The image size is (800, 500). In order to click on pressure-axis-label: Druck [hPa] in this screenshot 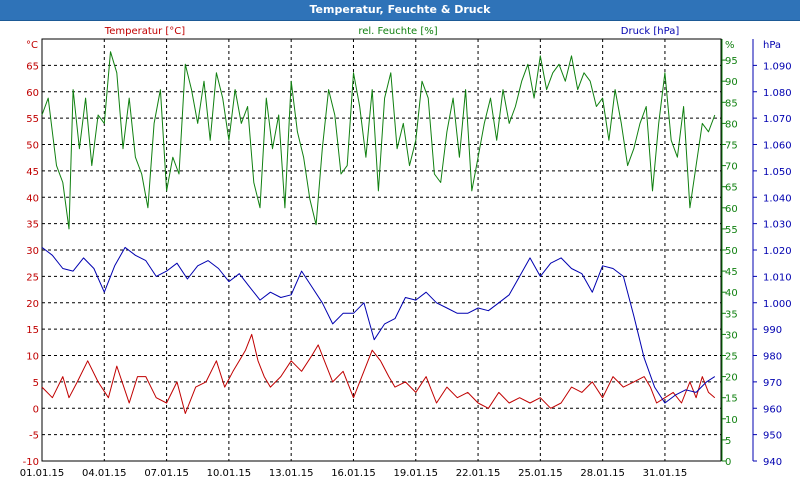, I will do `click(650, 31)`.